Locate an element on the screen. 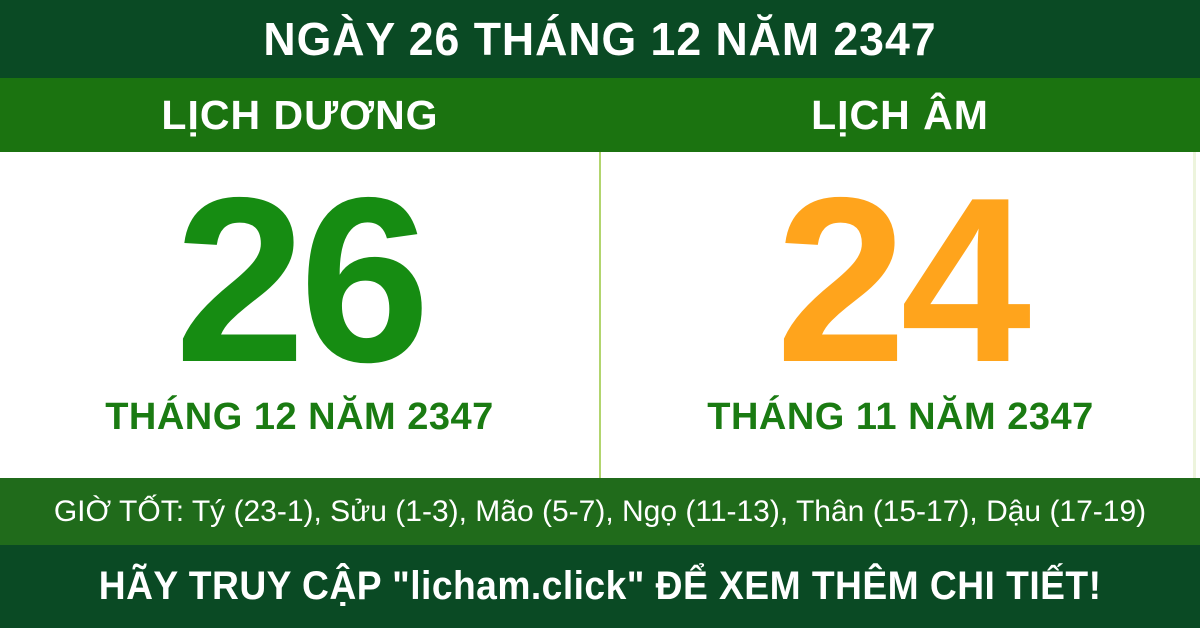 The width and height of the screenshot is (1200, 628). lunar-month-year: THÁNG 11 NĂM 2347 is located at coordinates (900, 417).